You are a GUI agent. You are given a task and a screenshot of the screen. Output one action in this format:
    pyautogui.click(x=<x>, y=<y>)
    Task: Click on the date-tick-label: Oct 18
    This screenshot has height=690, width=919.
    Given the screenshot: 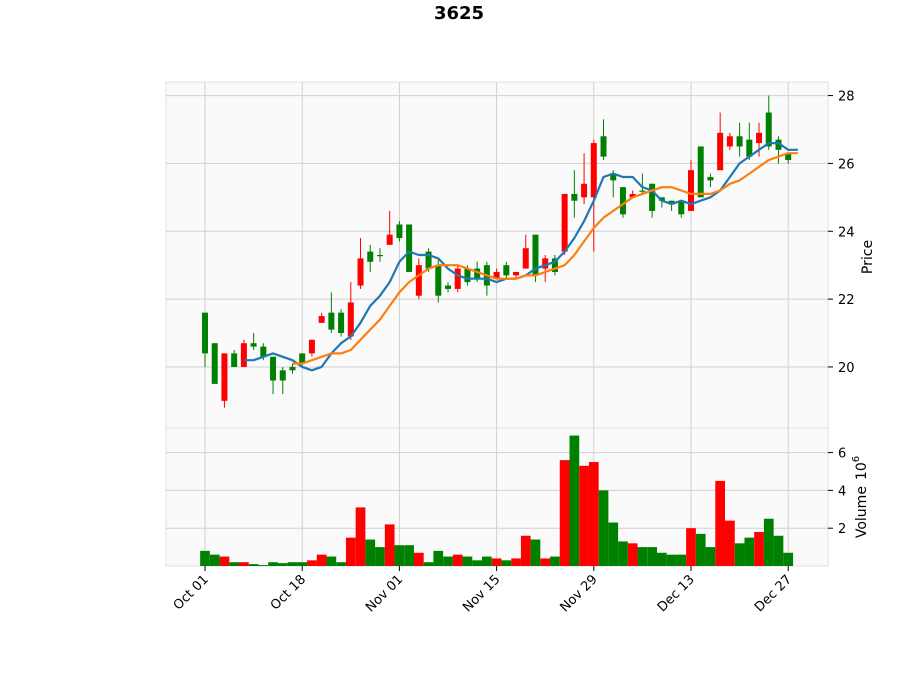 What is the action you would take?
    pyautogui.click(x=288, y=592)
    